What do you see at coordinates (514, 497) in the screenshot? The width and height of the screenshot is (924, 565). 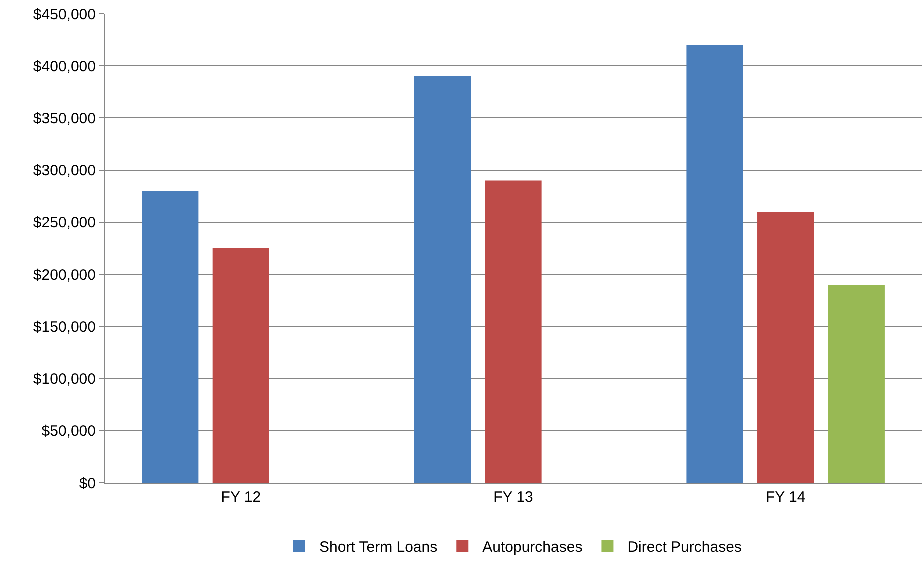 I see `x-tick-label: FY 13` at bounding box center [514, 497].